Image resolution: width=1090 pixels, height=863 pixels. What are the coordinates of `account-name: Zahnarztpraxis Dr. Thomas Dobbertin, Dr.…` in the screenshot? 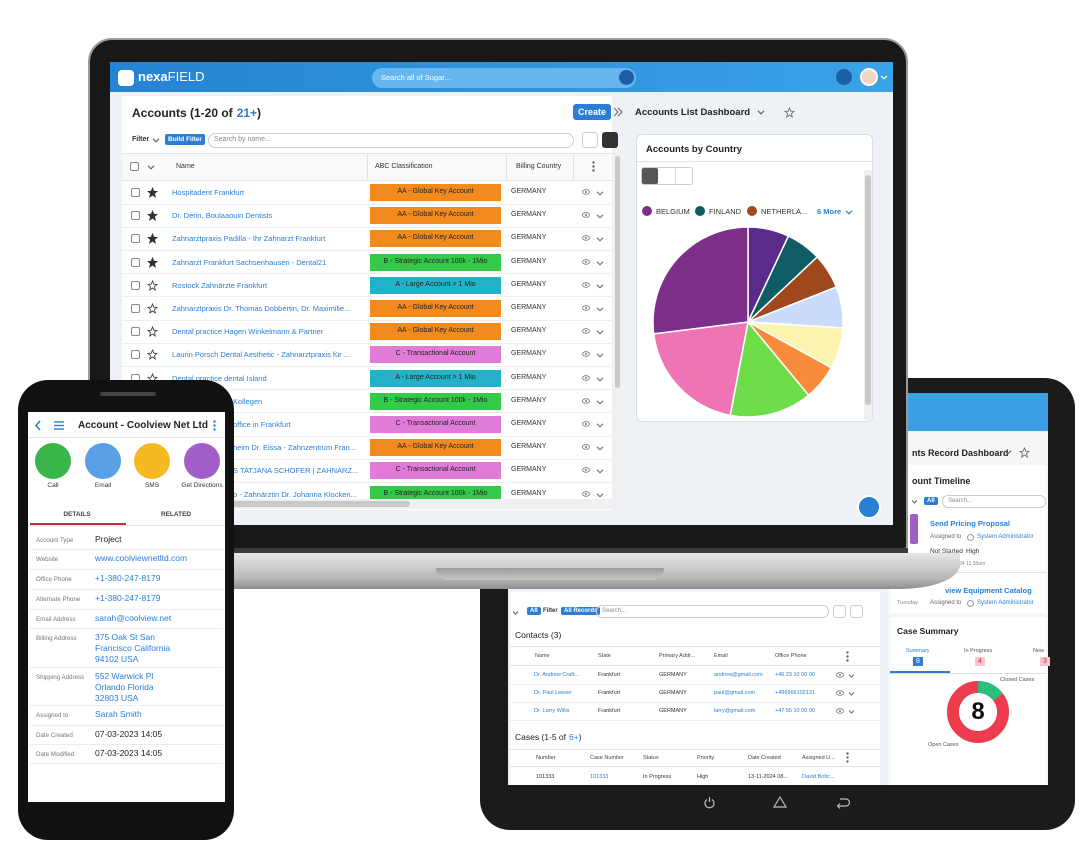 It's located at (261, 308).